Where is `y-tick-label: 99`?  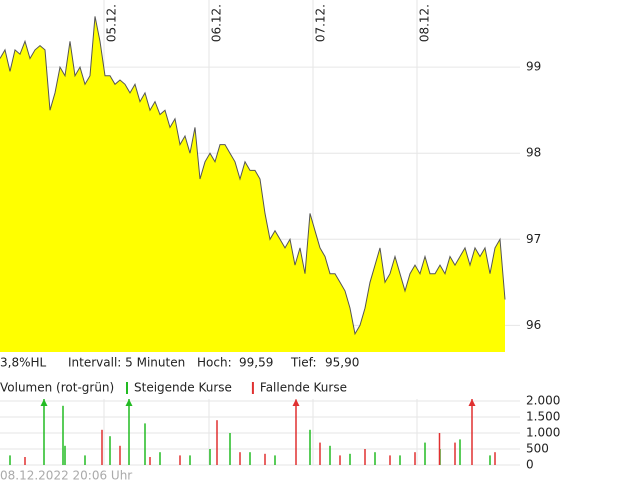
y-tick-label: 99 is located at coordinates (533, 67).